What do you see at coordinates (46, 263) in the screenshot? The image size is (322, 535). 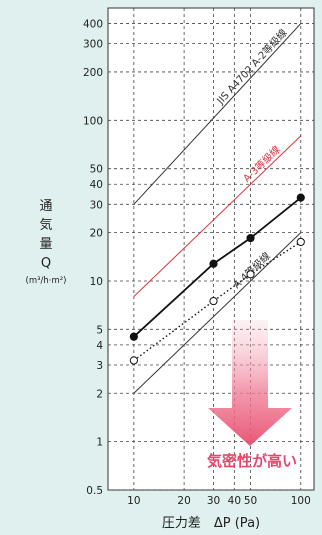 I see `y-axis-label-char: Q` at bounding box center [46, 263].